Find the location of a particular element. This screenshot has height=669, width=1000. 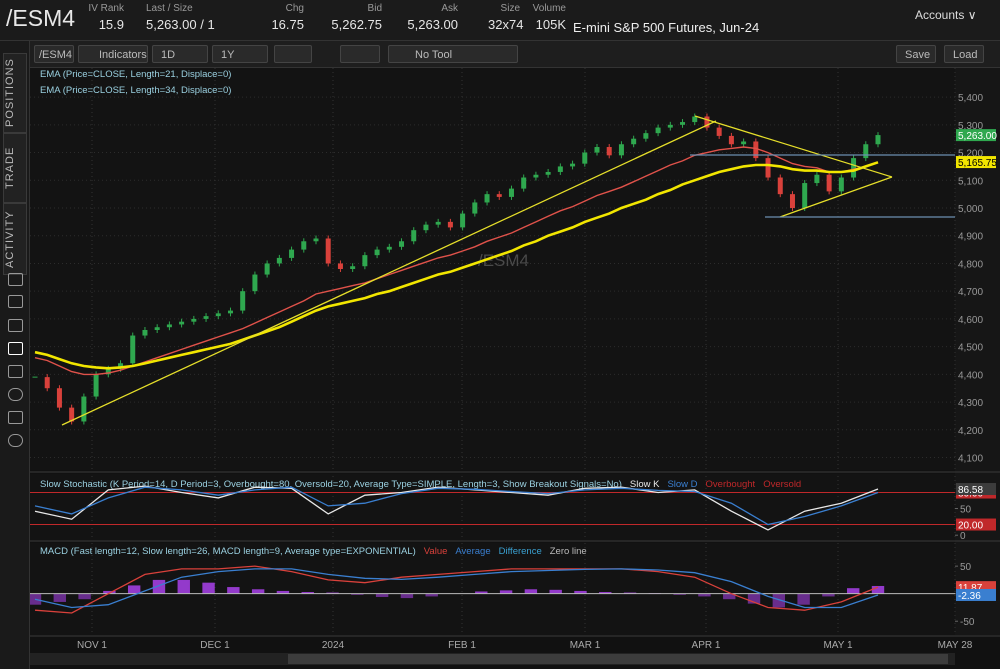

indicators-button: Indicators is located at coordinates (113, 54).